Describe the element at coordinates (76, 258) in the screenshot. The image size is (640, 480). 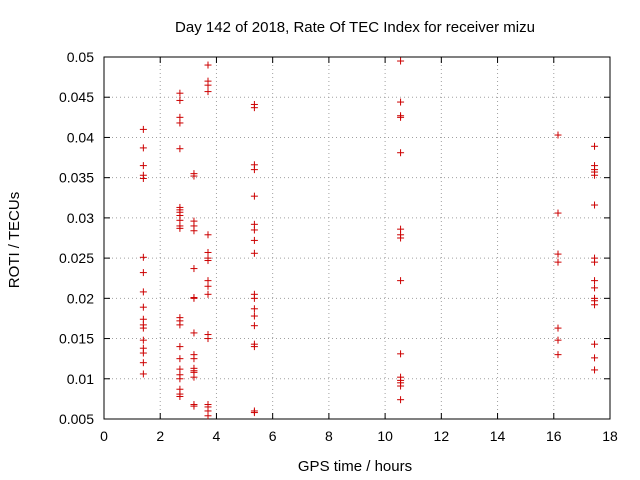
I see `y-tick-label: 0.025` at that location.